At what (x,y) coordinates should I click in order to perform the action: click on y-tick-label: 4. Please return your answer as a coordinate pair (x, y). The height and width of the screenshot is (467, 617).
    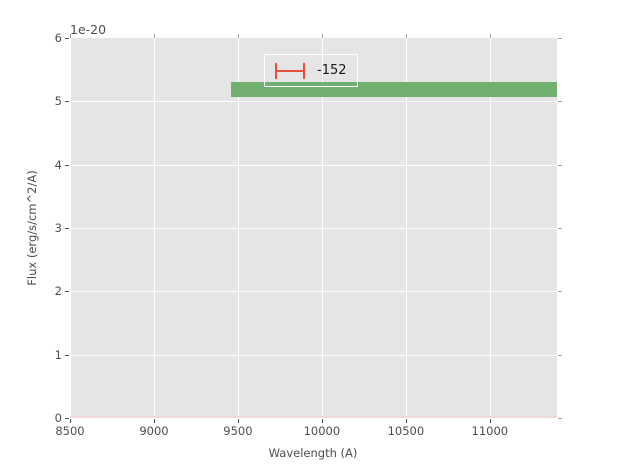
    Looking at the image, I should click on (58, 164).